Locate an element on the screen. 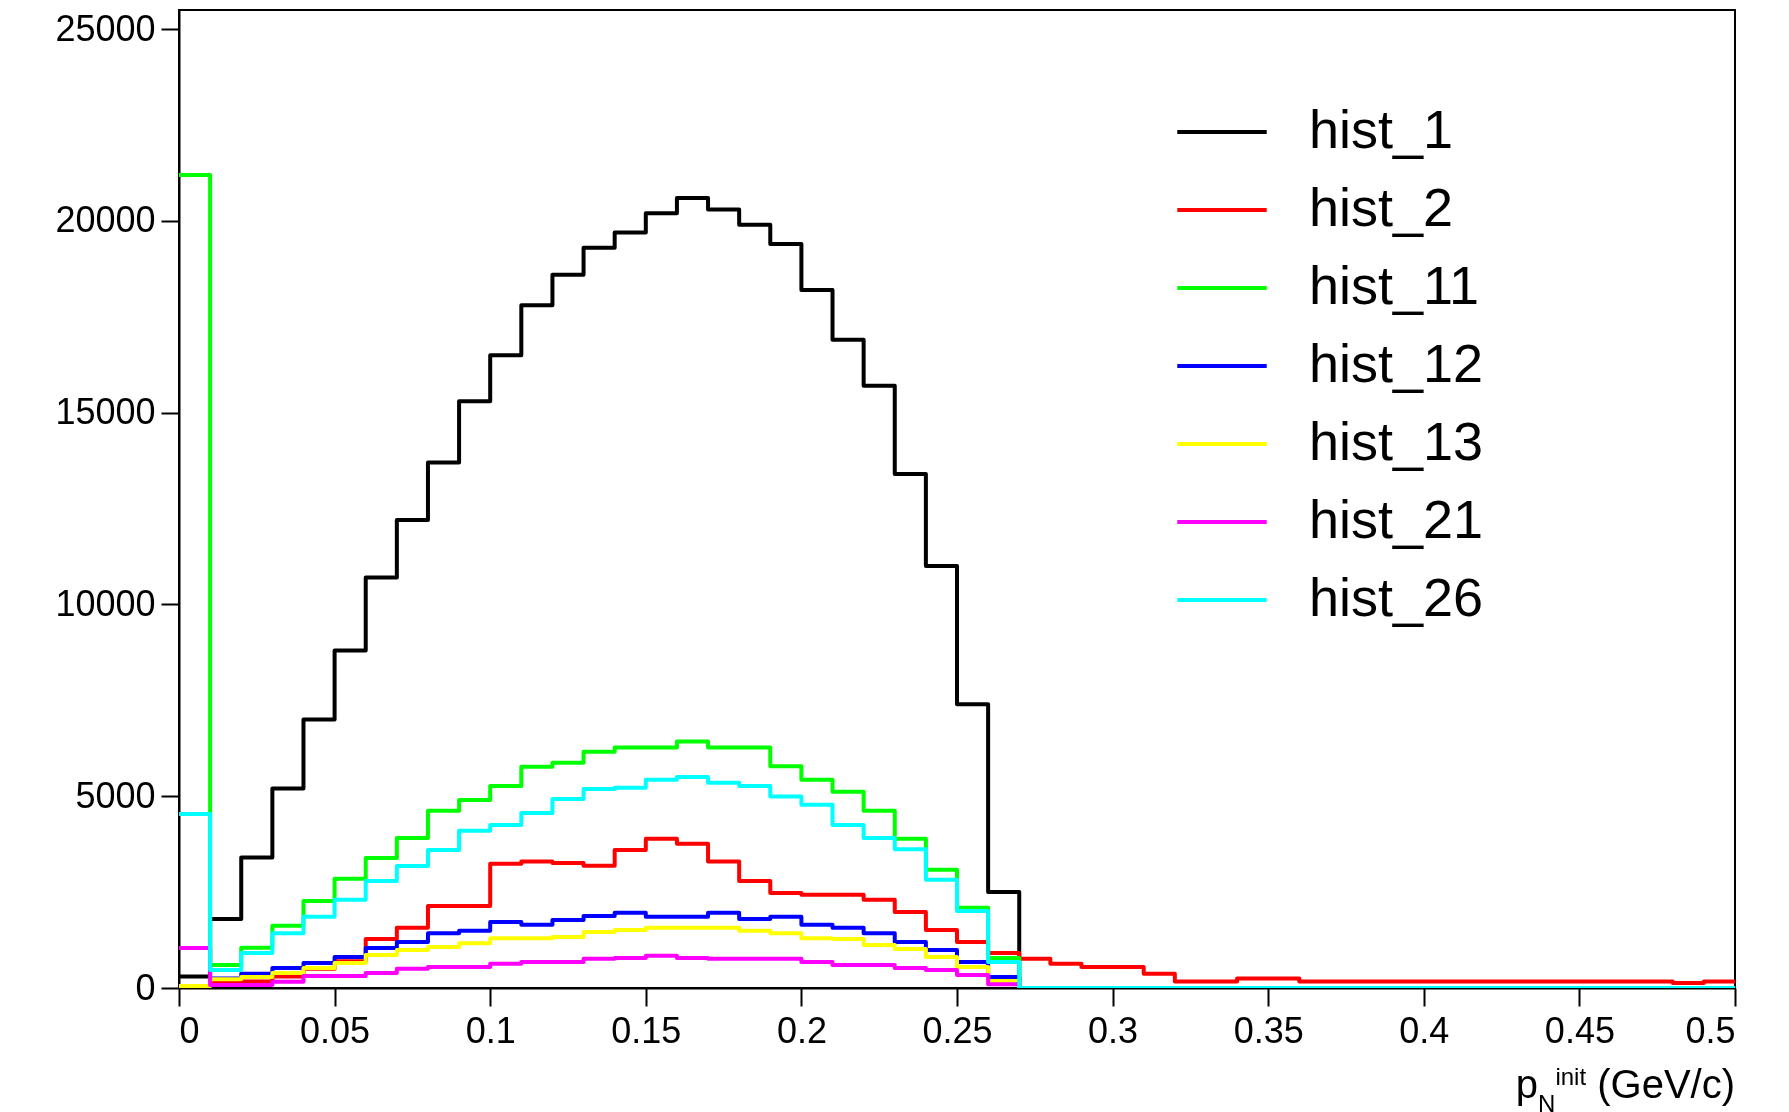 This screenshot has width=1789, height=1112. y-tick-label: 5000 is located at coordinates (115, 795).